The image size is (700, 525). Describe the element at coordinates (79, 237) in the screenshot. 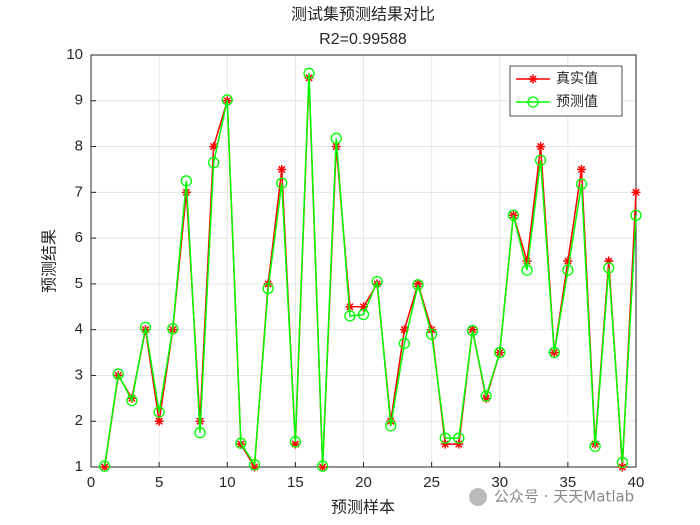

I see `y-tick-label: 6` at that location.